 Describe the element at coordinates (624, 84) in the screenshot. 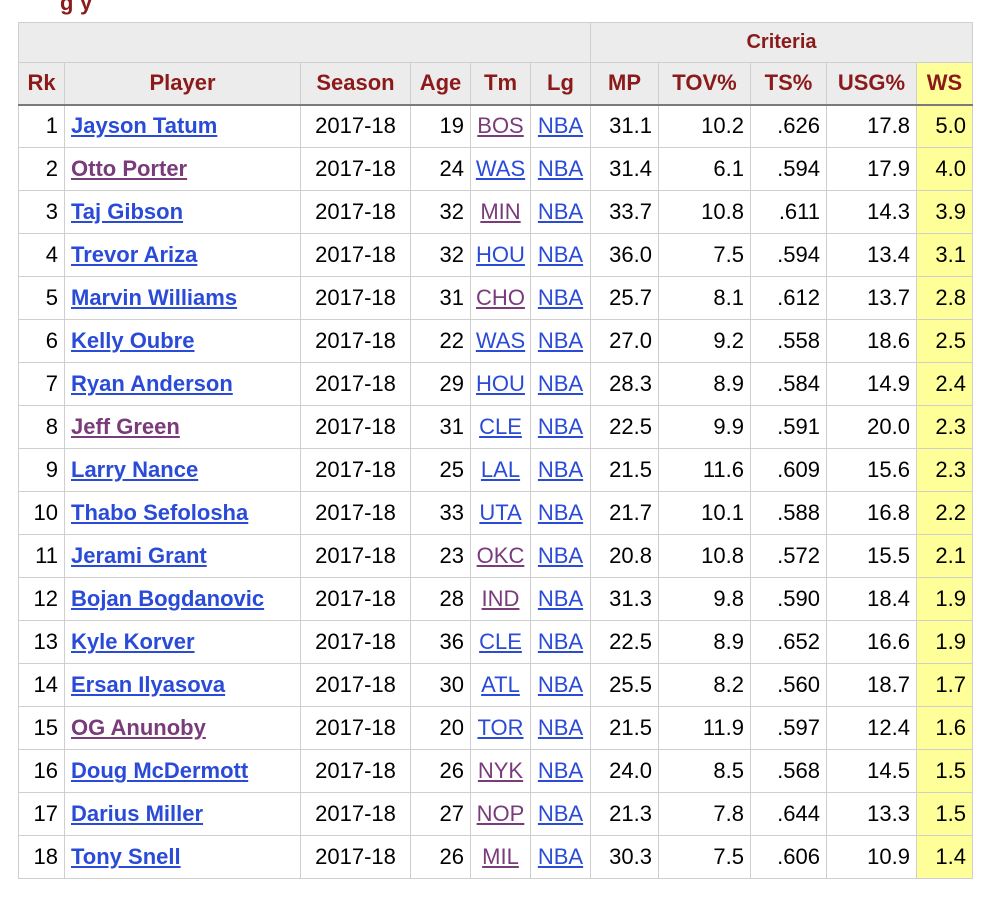

I see `column-header-mp: MP` at that location.